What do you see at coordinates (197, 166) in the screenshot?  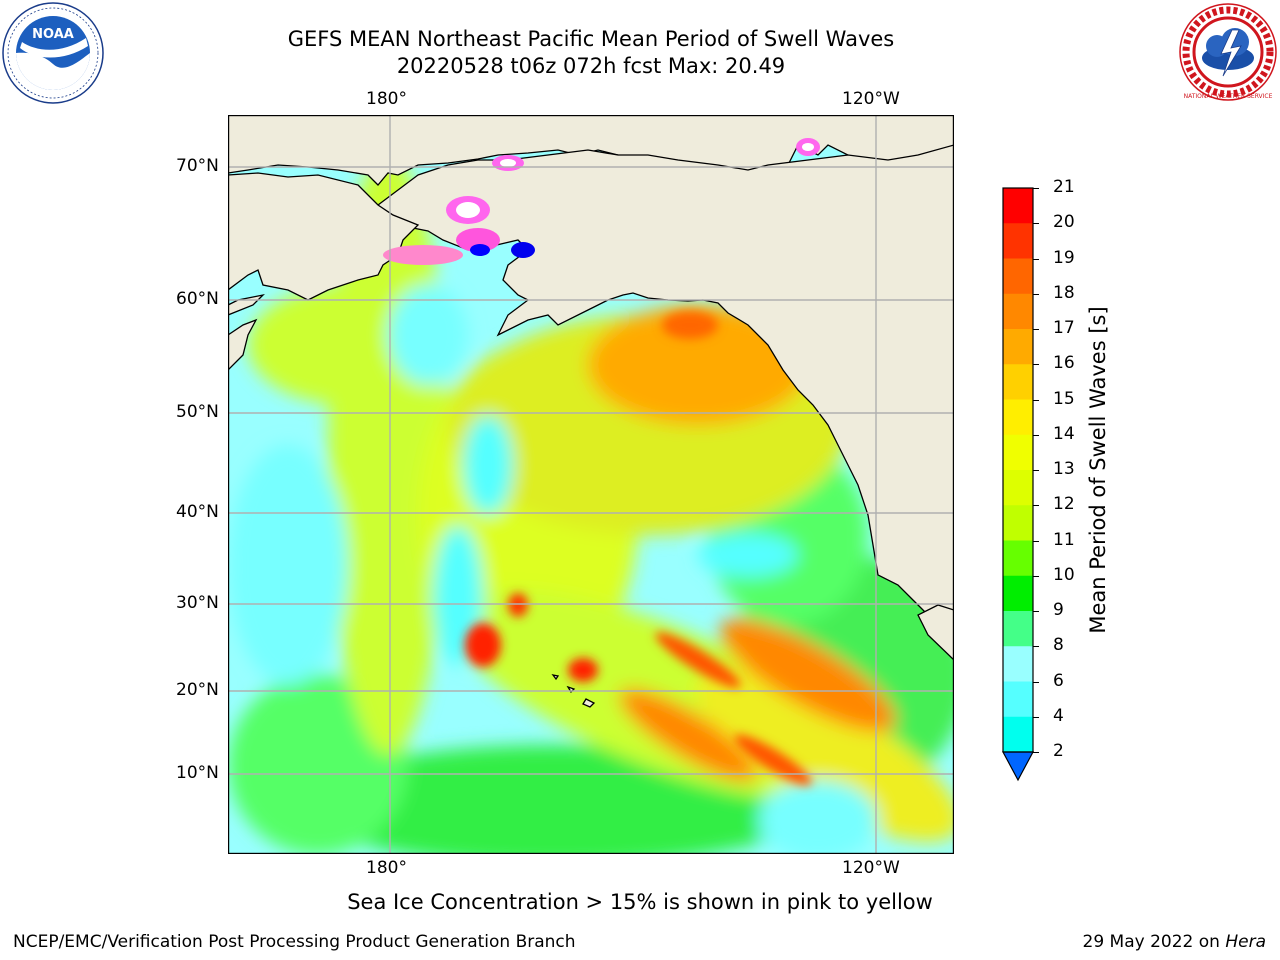 I see `lat-label-70n: 70°N` at bounding box center [197, 166].